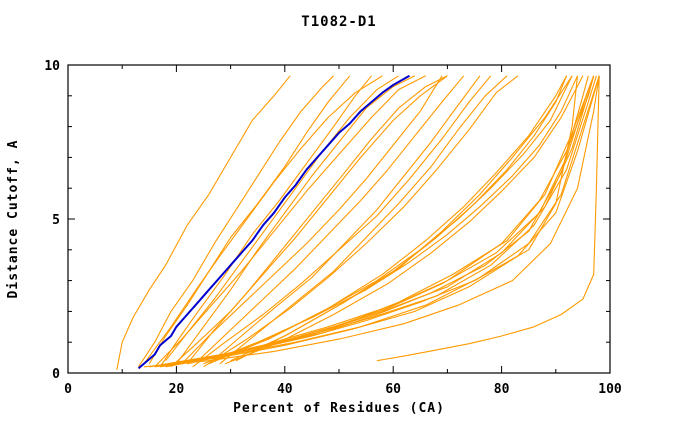  I want to click on y-tick-label: 10, so click(52, 66).